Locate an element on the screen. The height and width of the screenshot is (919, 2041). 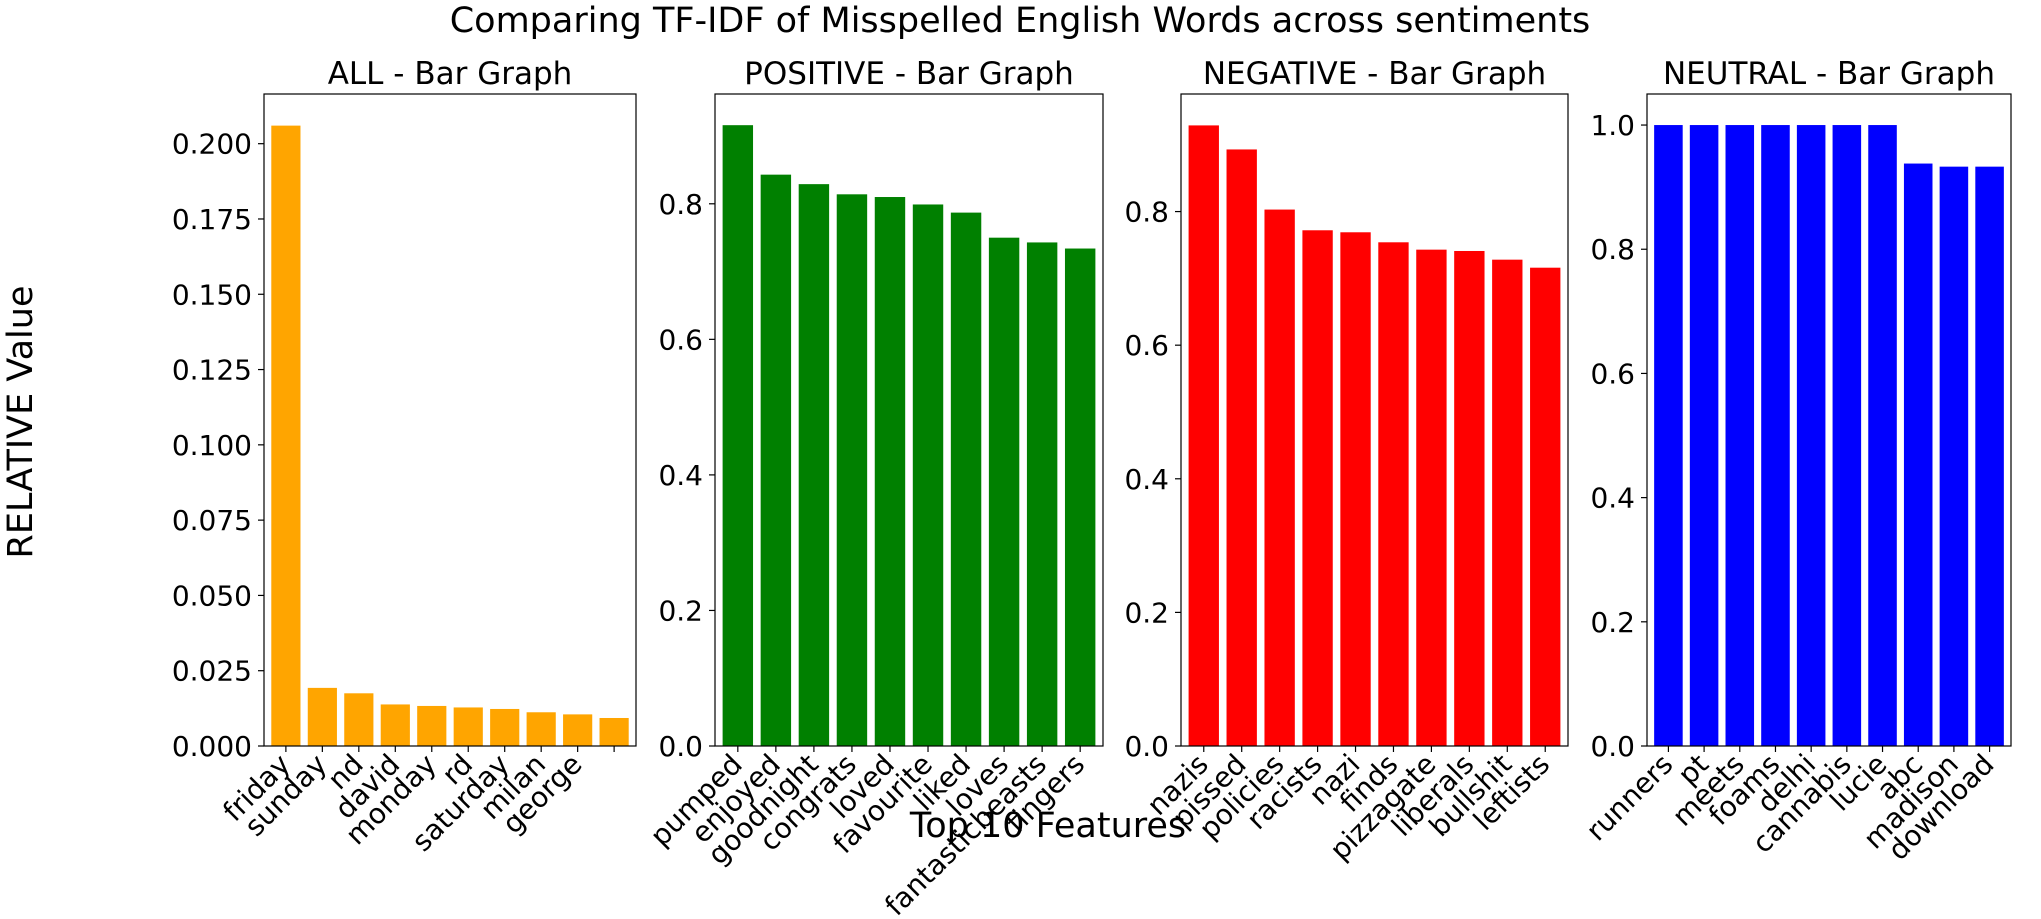
subplot-title: NEUTRAL - Bar Graph is located at coordinates (1829, 74).